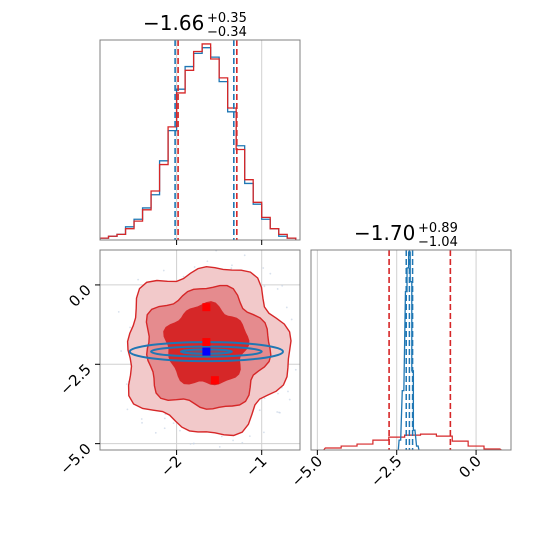 This screenshot has width=550, height=550. What do you see at coordinates (408, 350) in the screenshot?
I see `br-histogram-blue` at bounding box center [408, 350].